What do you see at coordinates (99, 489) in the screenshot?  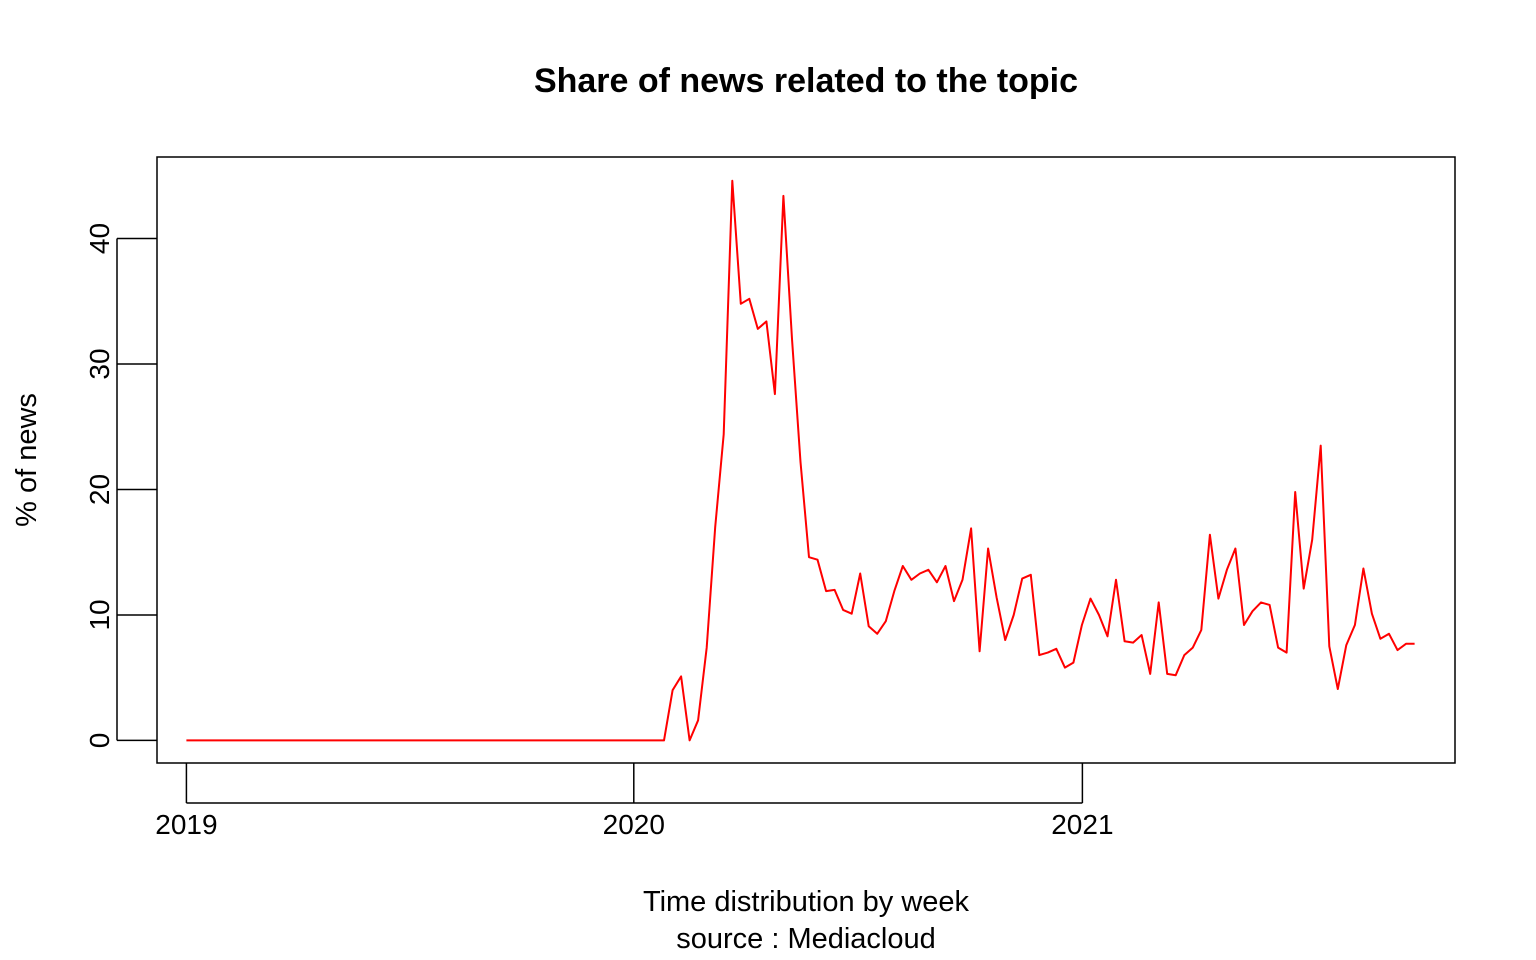 I see `y-tick-label: 20` at bounding box center [99, 489].